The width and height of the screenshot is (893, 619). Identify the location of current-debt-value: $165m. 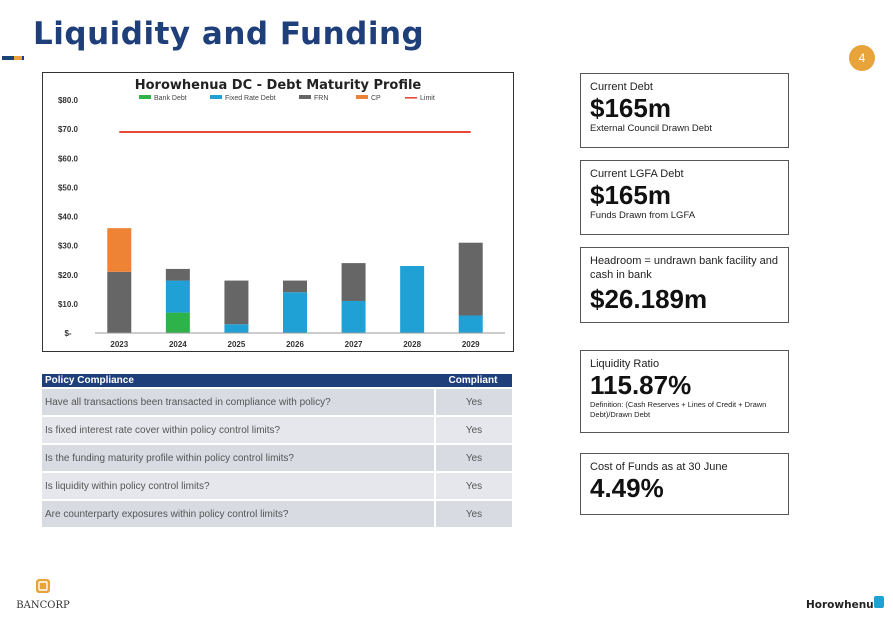
(630, 108).